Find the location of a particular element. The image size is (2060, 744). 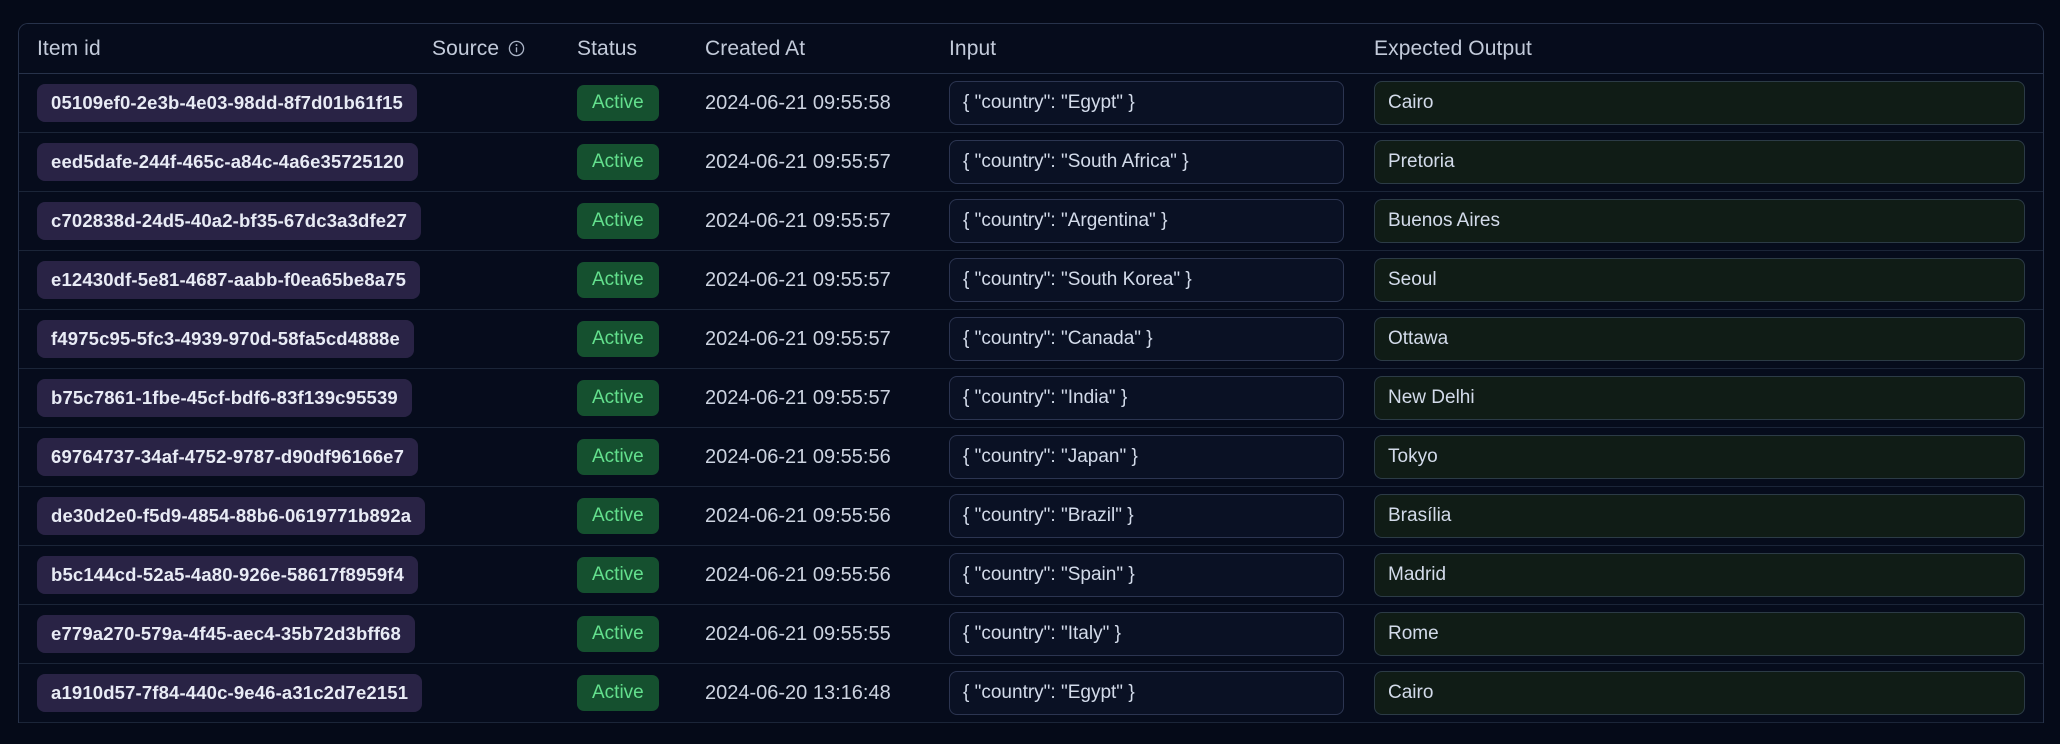

input-value-box: { "country": "South Korea" } is located at coordinates (1146, 280).